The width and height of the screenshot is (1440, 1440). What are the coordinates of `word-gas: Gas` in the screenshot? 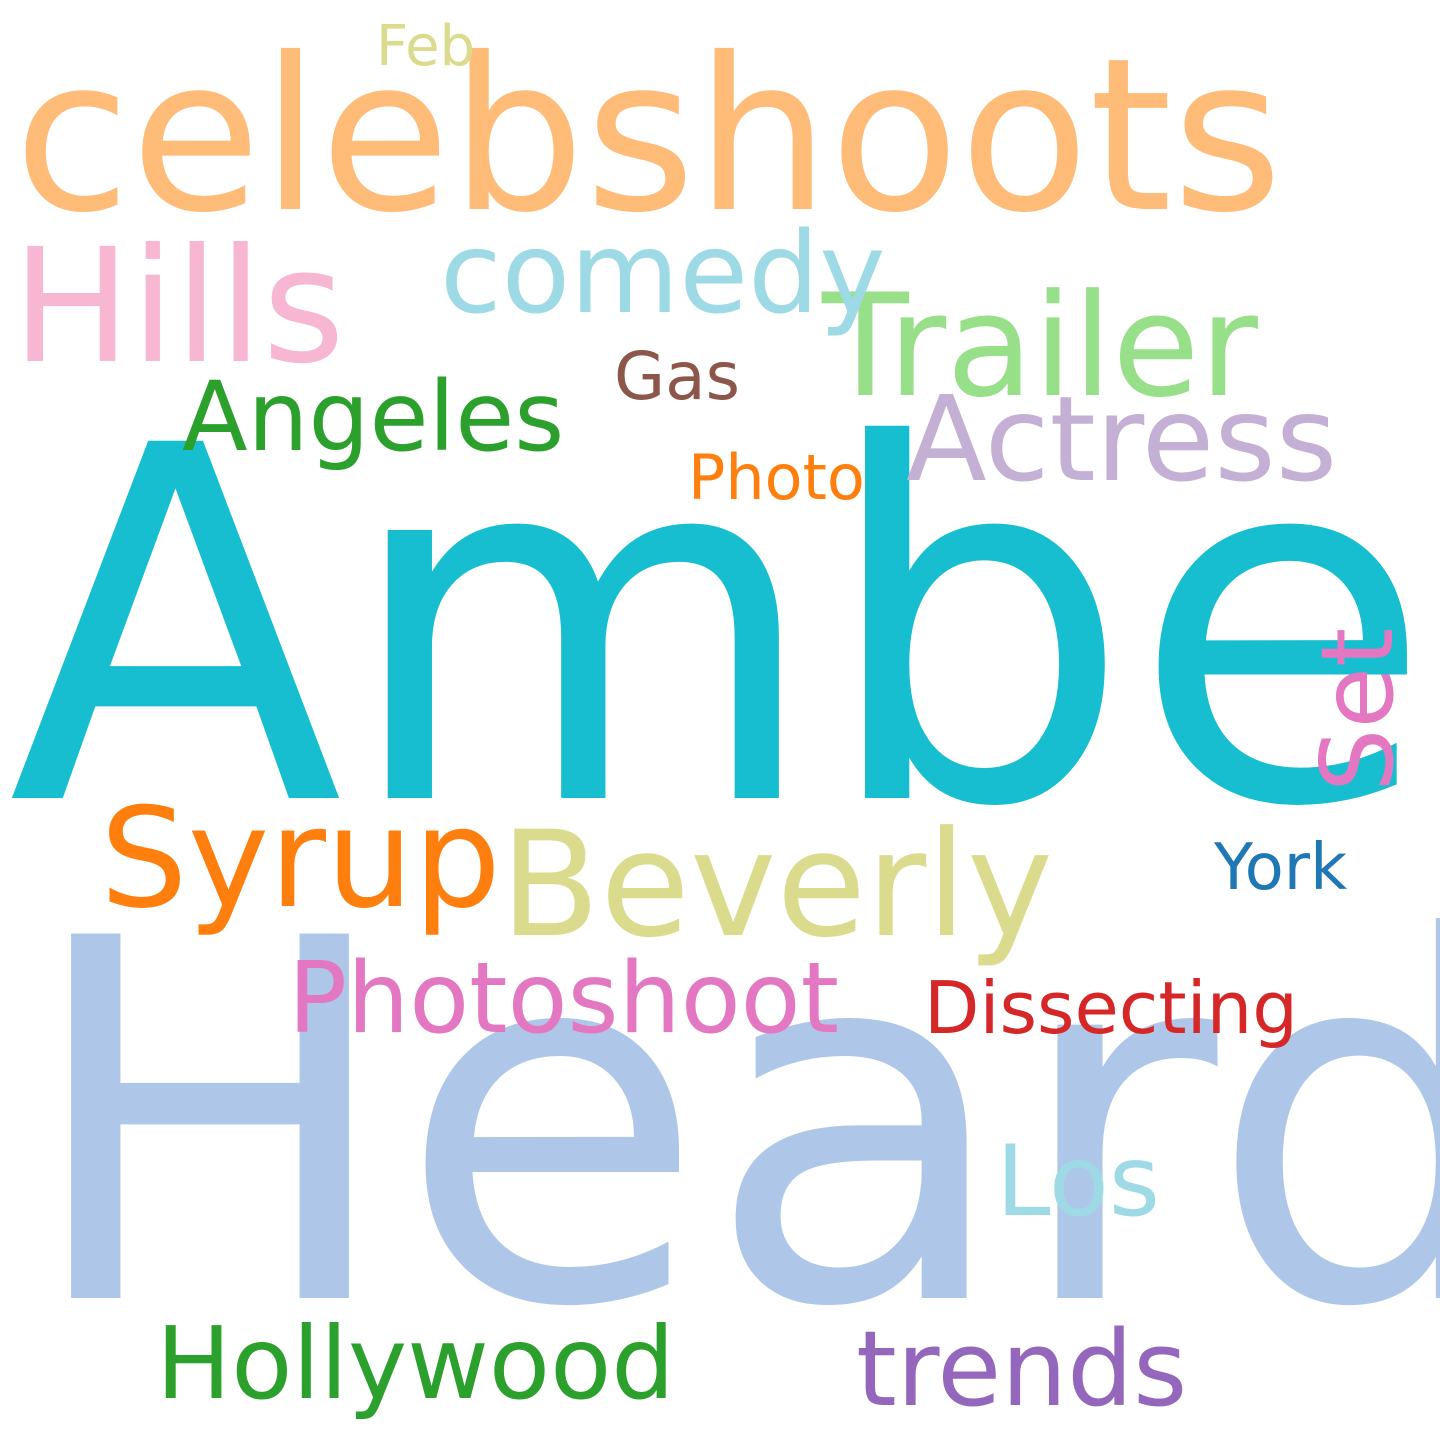 It's located at (677, 376).